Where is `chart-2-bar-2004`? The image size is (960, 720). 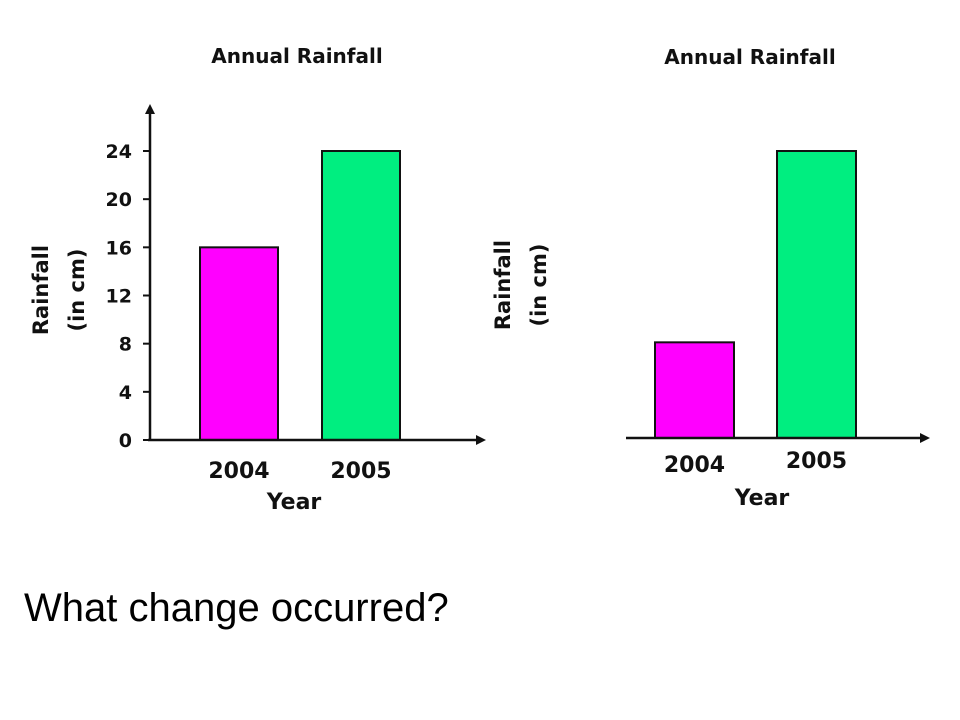
chart-2-bar-2004 is located at coordinates (694, 390).